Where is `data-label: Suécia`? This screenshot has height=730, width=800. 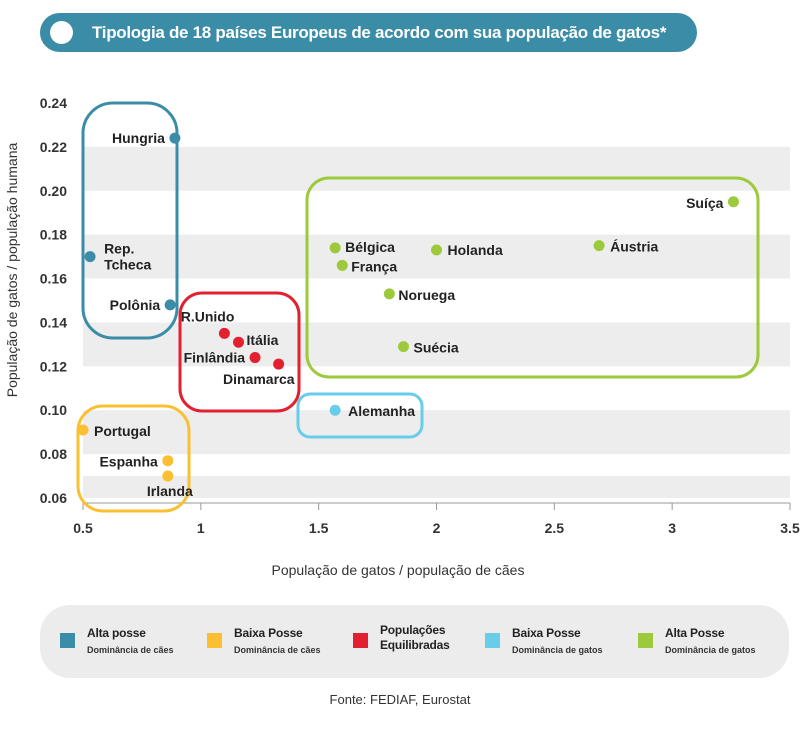
data-label: Suécia is located at coordinates (436, 348).